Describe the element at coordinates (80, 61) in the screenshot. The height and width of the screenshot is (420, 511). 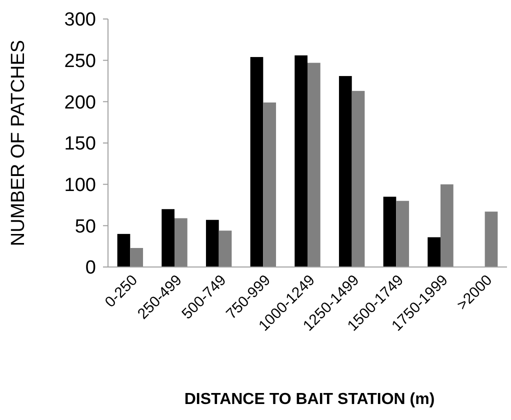
I see `y-tick-label: 250` at that location.